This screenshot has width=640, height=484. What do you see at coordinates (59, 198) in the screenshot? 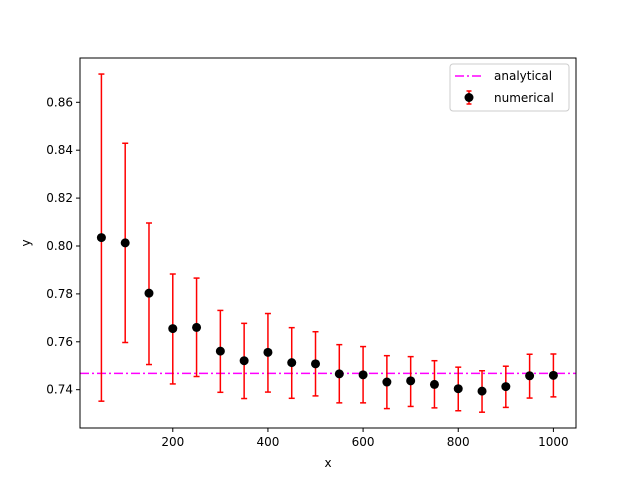
I see `y-tick-label: 0.82` at bounding box center [59, 198].